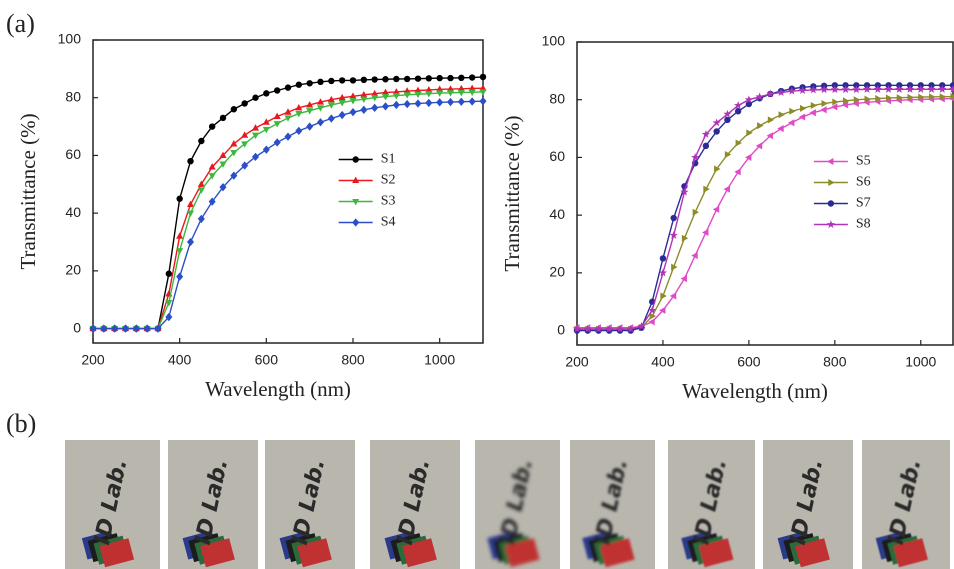 The height and width of the screenshot is (569, 954). Describe the element at coordinates (388, 222) in the screenshot. I see `legend-label: S4` at that location.